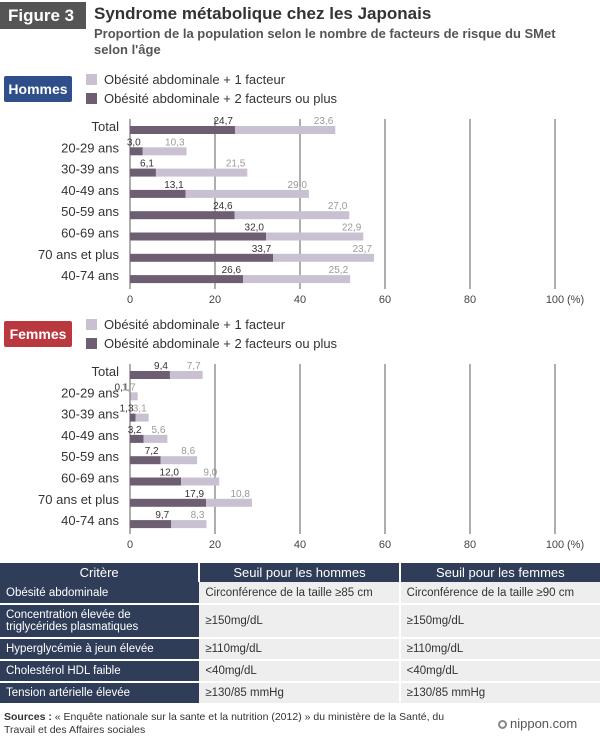 This screenshot has width=600, height=740. What do you see at coordinates (100, 593) in the screenshot?
I see `table-cell-criterion: Obésité abdominale` at bounding box center [100, 593].